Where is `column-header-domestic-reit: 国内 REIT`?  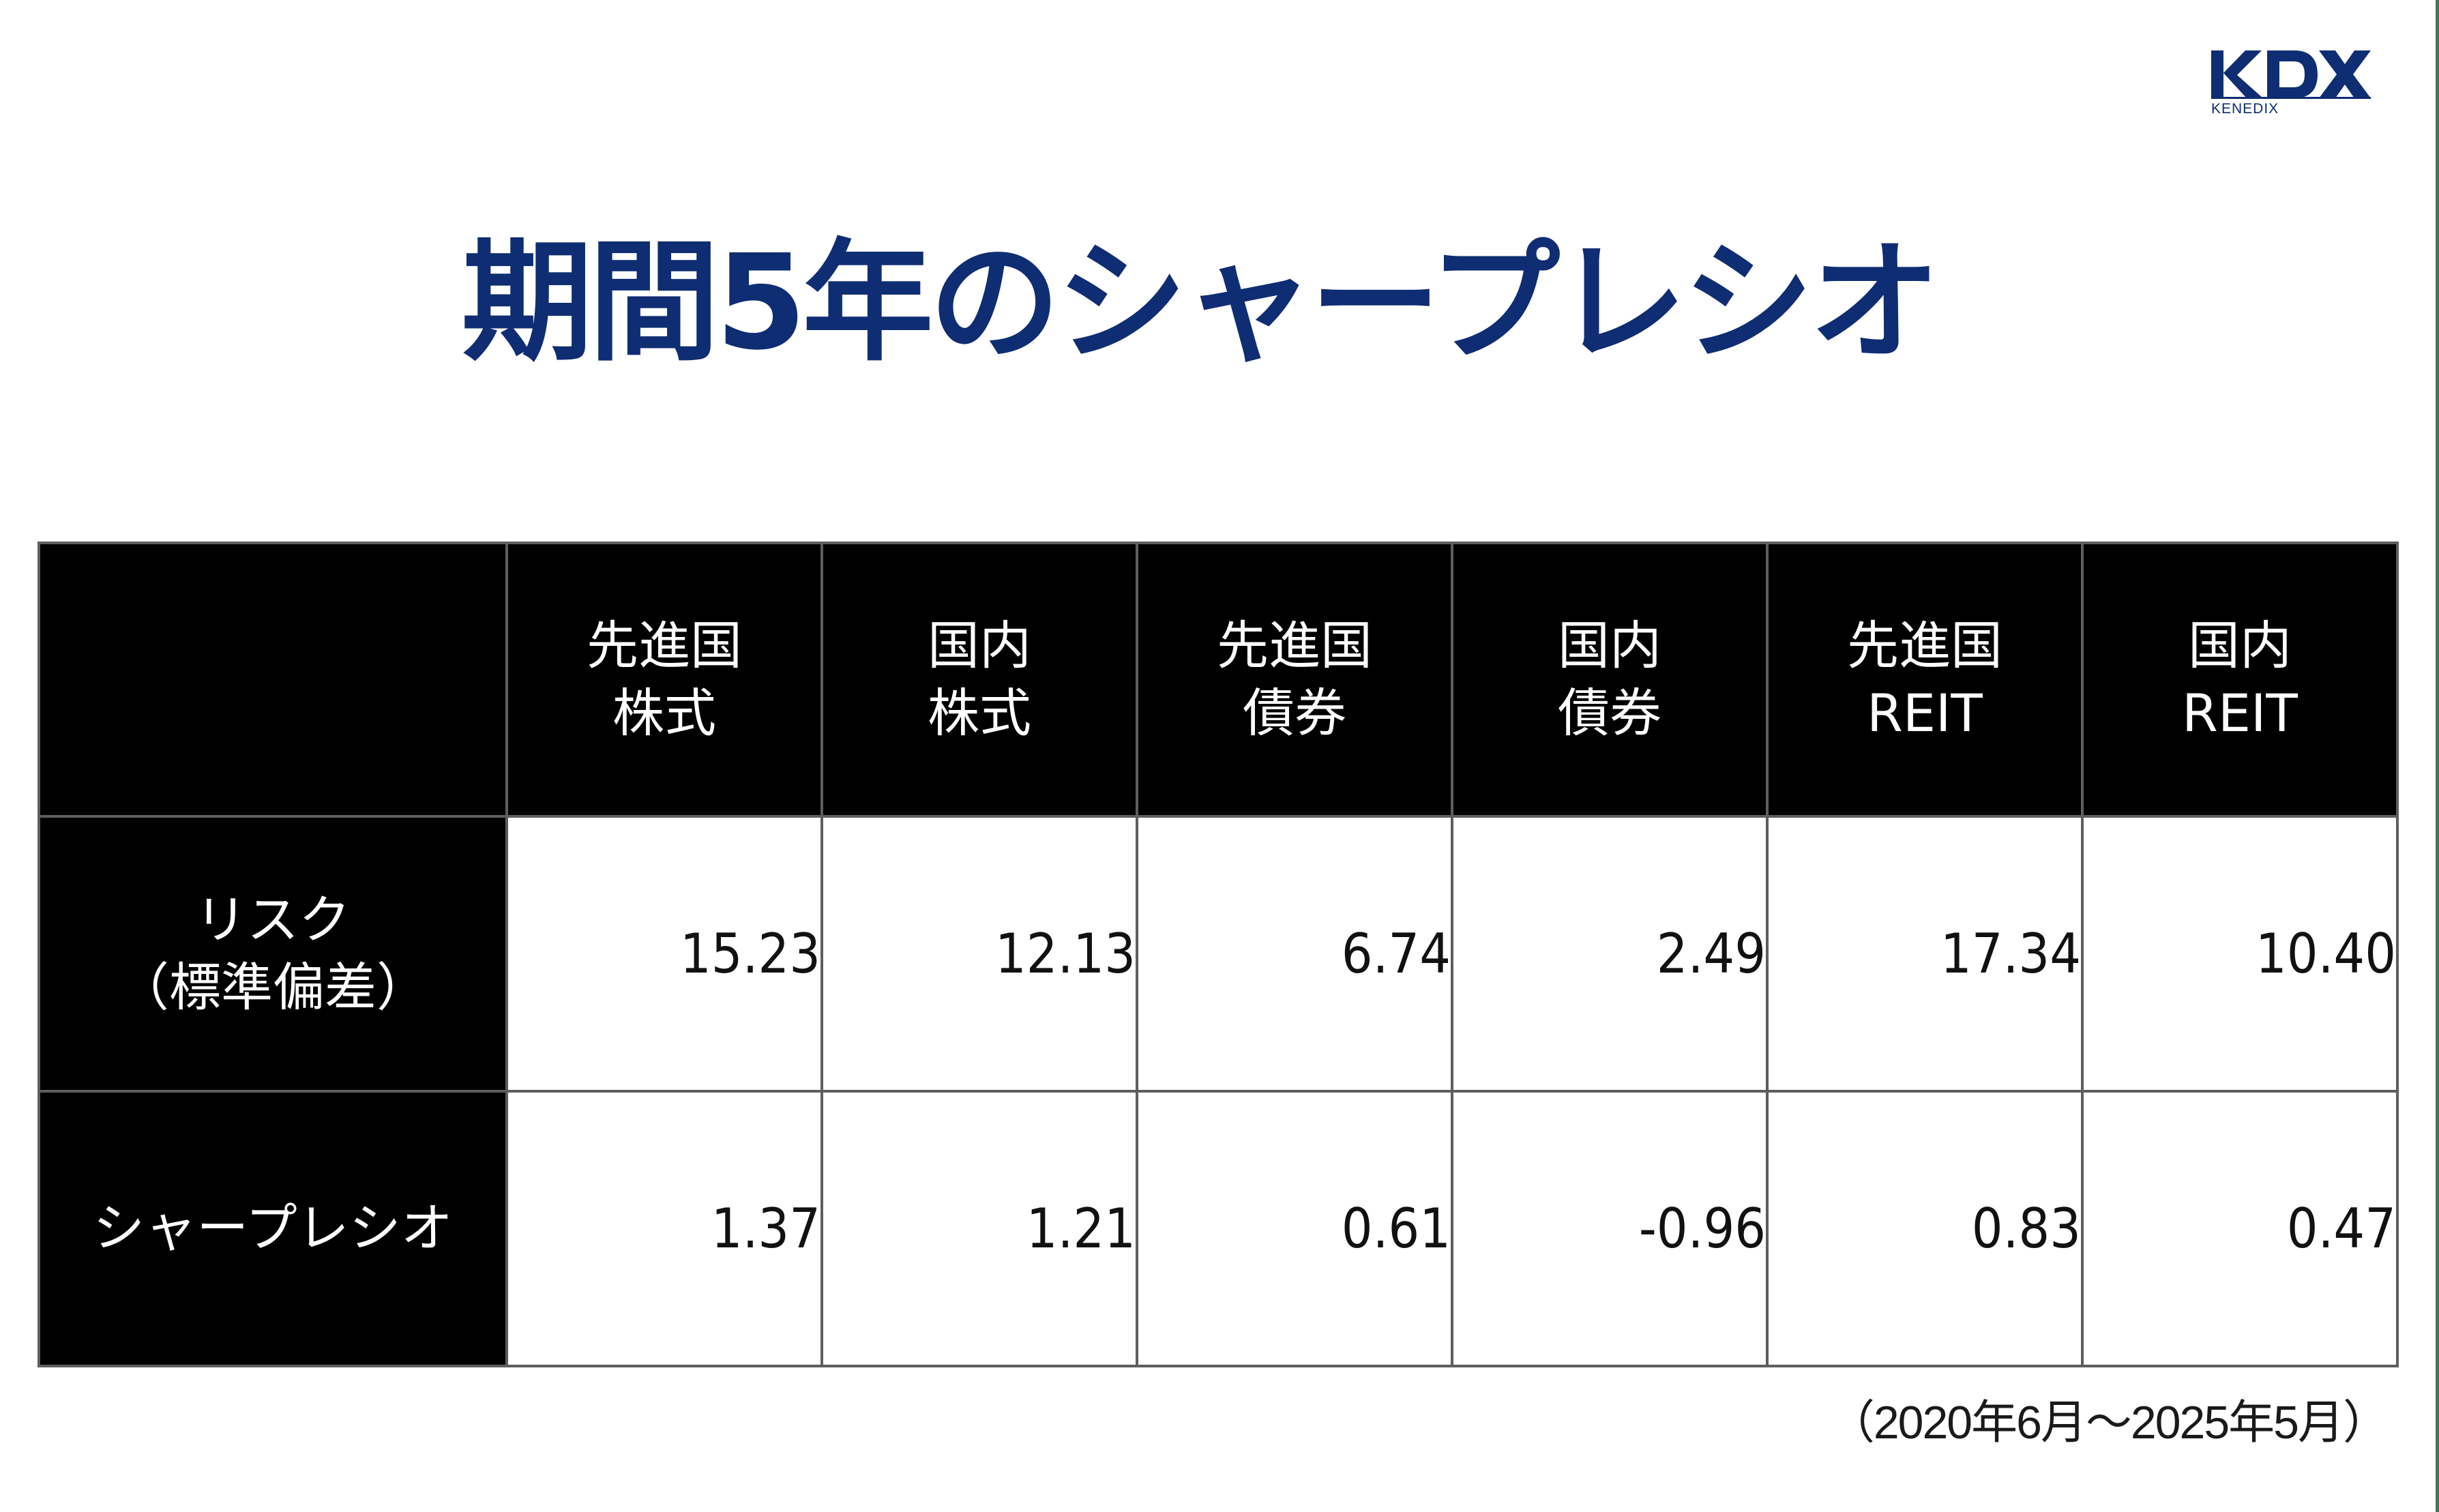 column-header-domestic-reit: 国内 REIT is located at coordinates (2240, 680).